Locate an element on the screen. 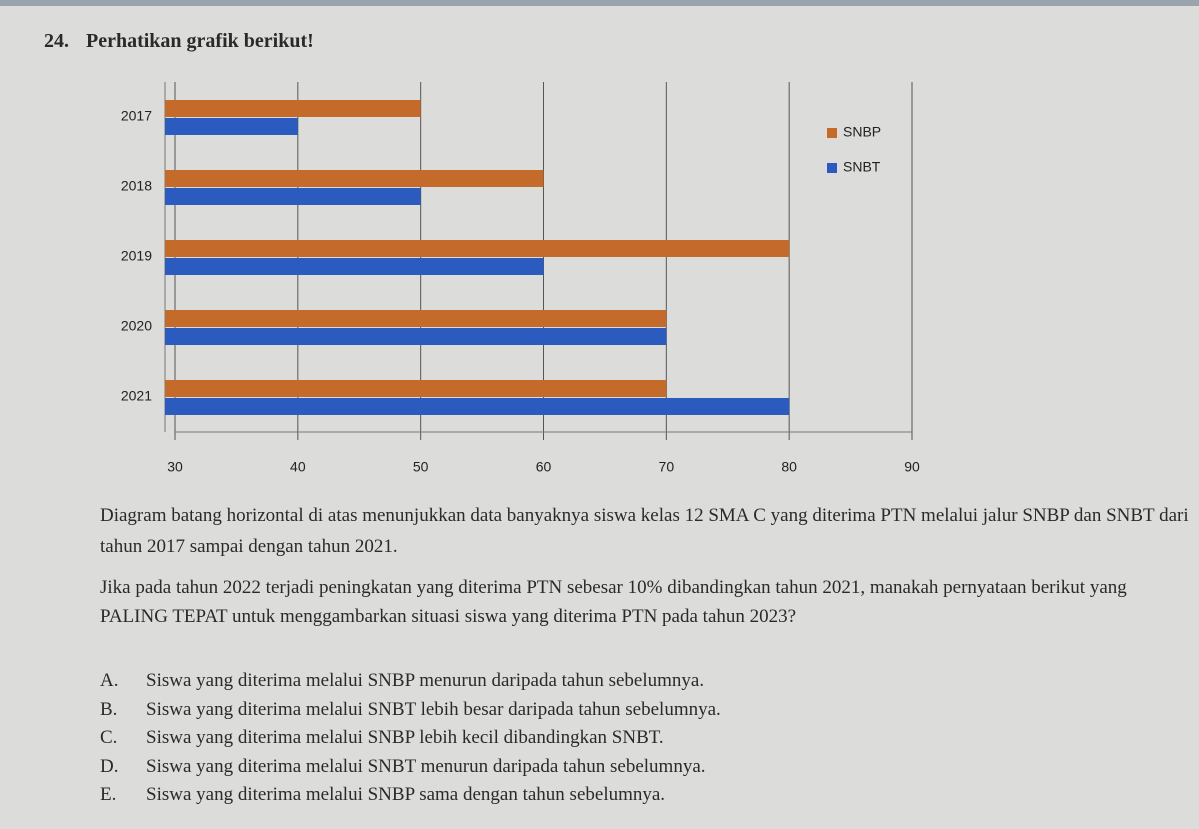  legend-label: SNBP is located at coordinates (862, 132).